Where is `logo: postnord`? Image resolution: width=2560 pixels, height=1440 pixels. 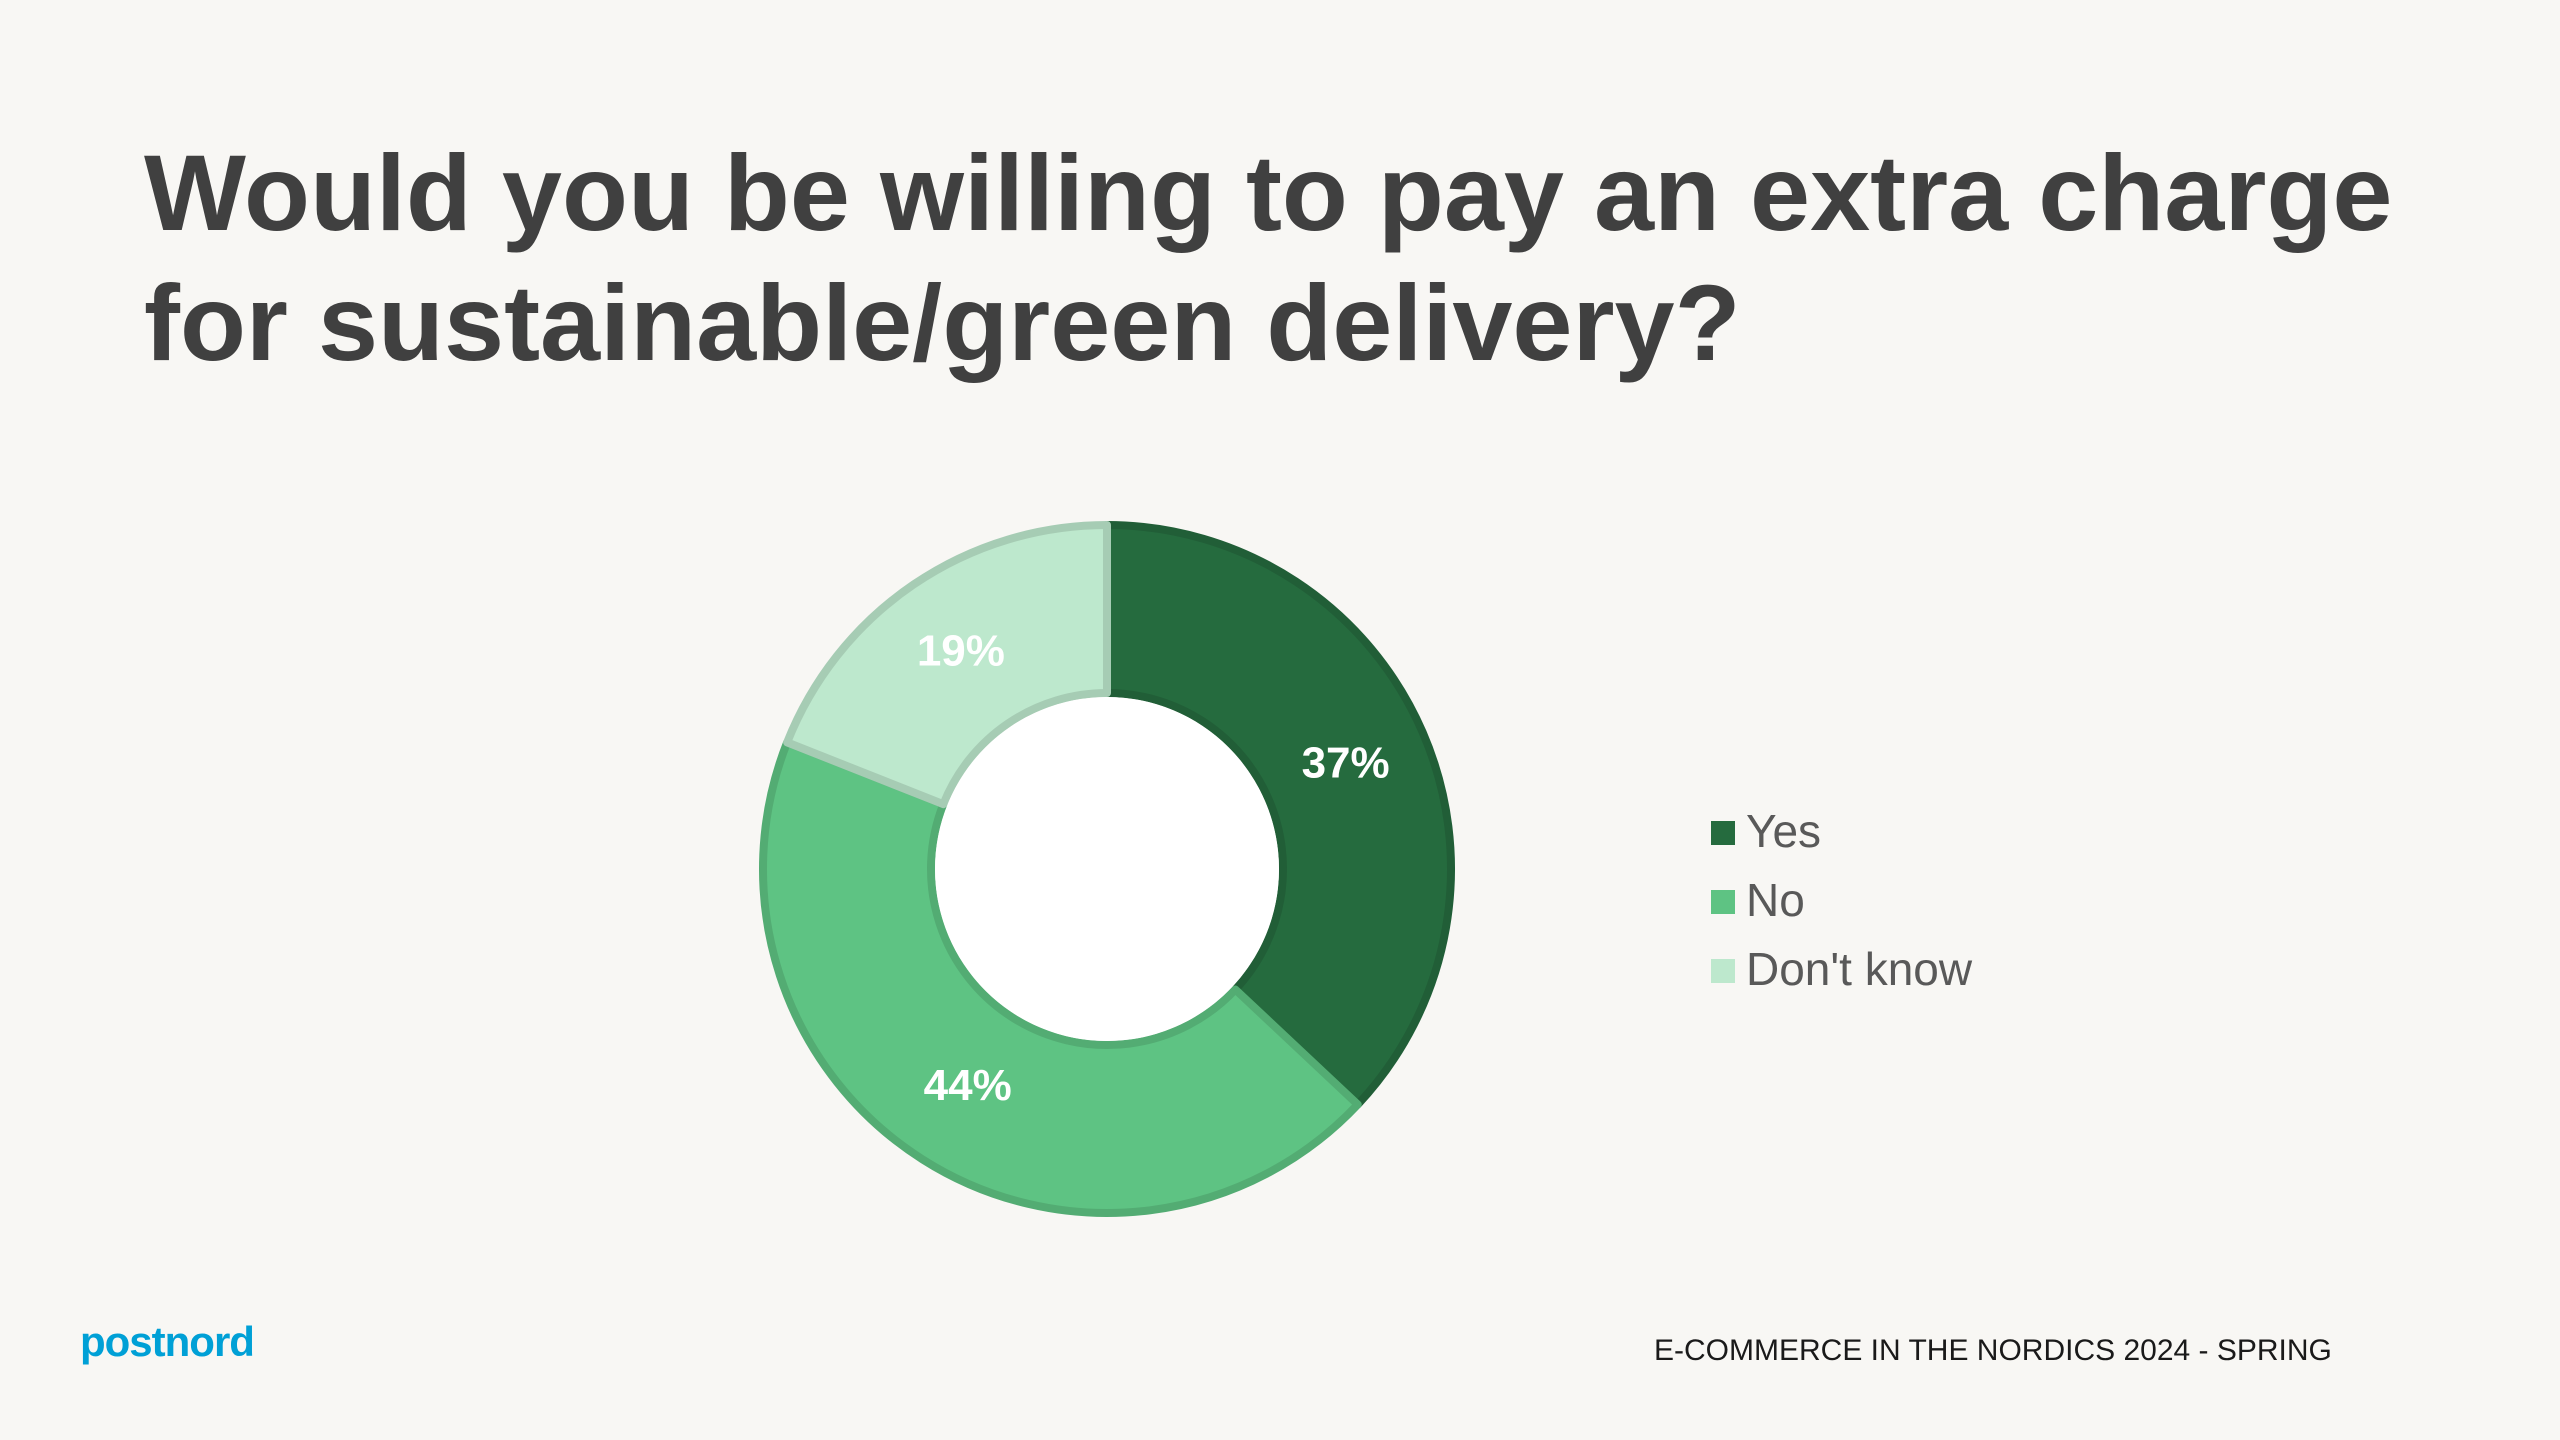
logo: postnord is located at coordinates (167, 1341).